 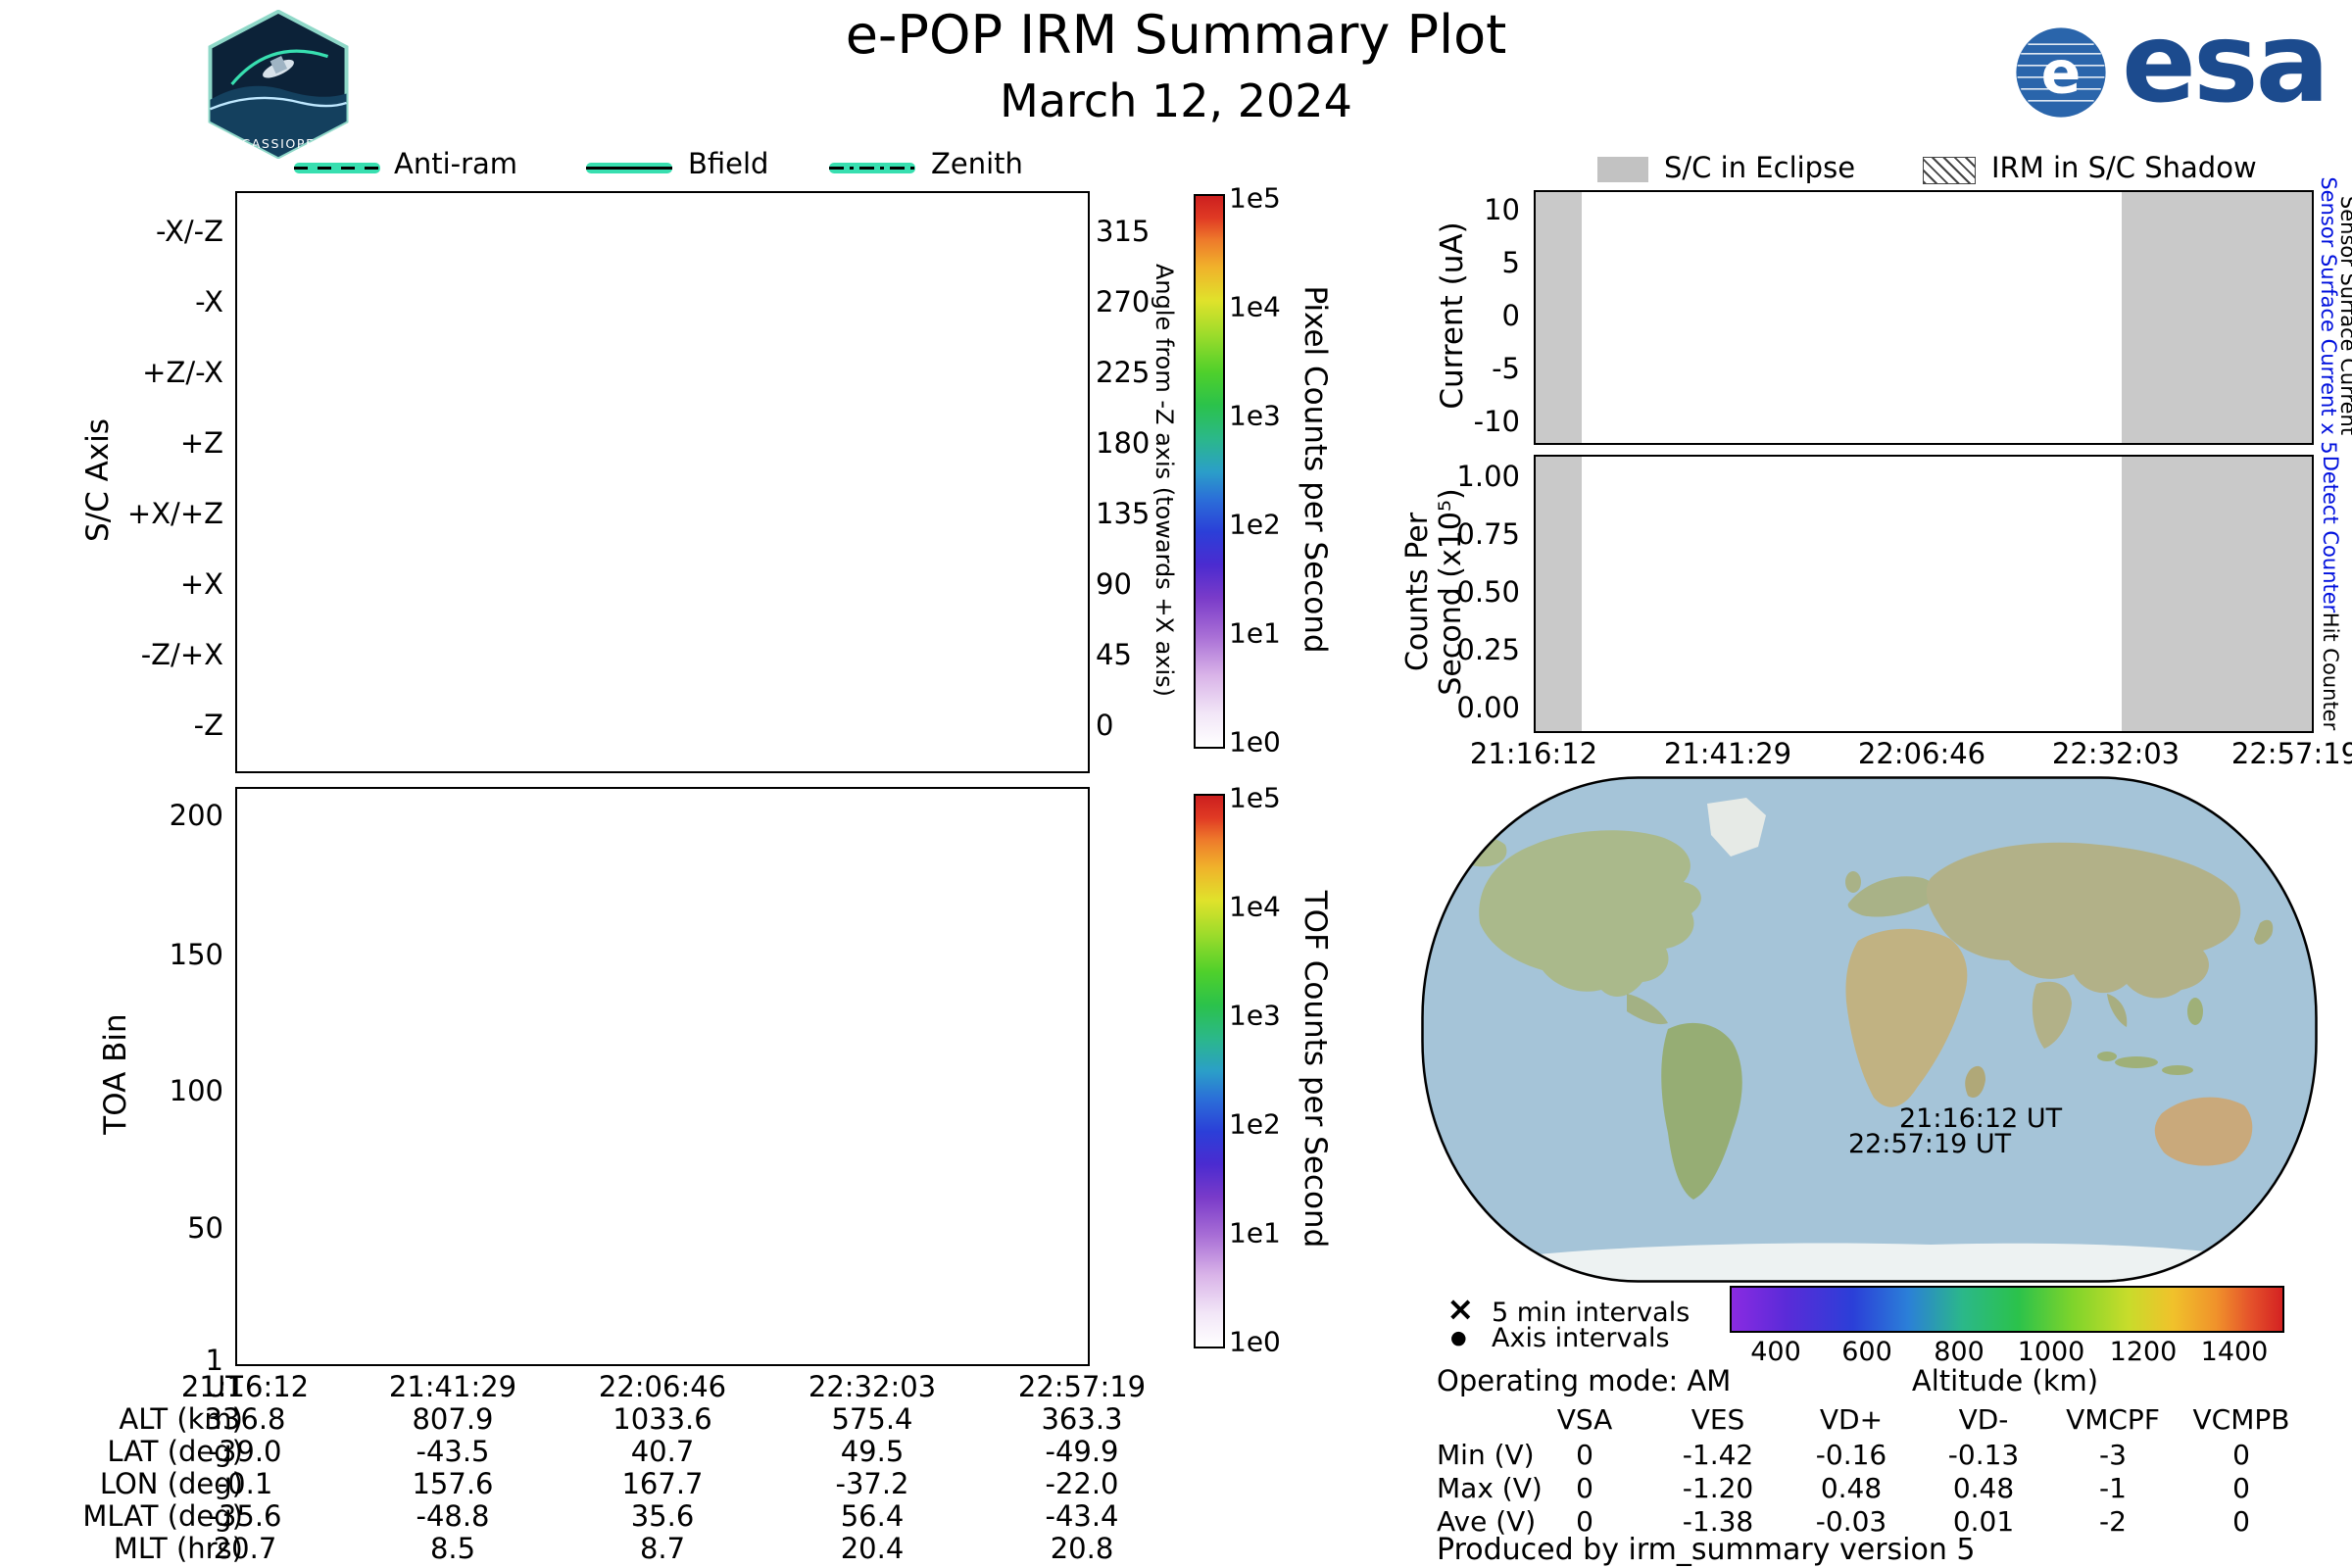 I want to click on pixel-cb-label: Pixel Counts per Second, so click(x=1315, y=470).